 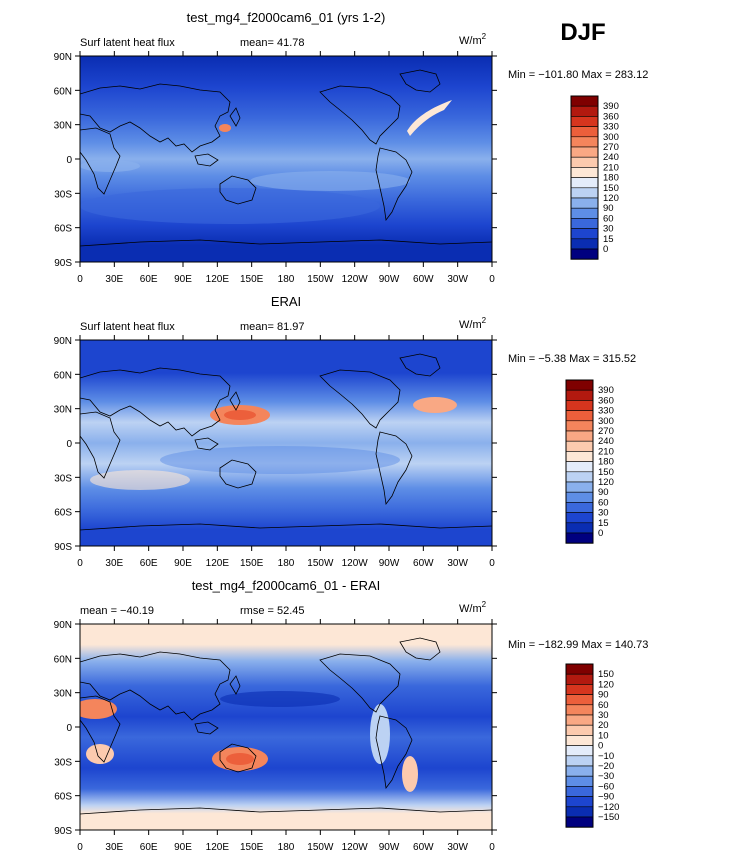 What do you see at coordinates (611, 106) in the screenshot?
I see `colorbar-label: 390` at bounding box center [611, 106].